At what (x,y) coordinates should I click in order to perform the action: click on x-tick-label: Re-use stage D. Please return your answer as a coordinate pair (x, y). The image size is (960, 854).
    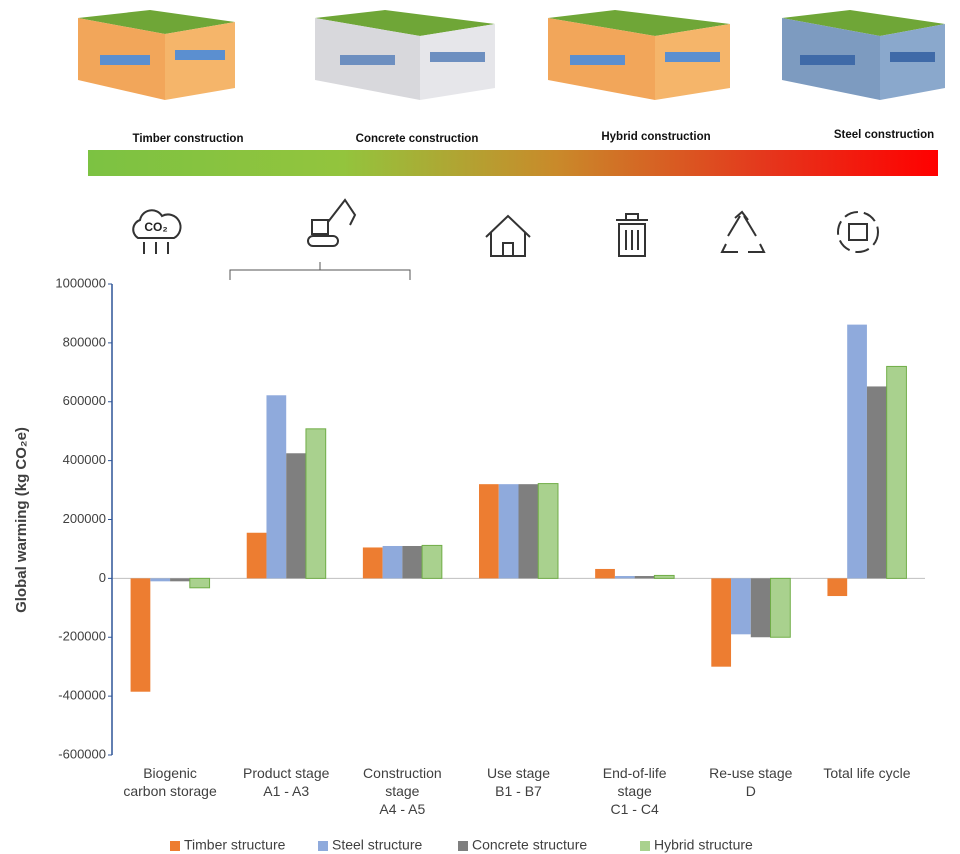
    Looking at the image, I should click on (750, 782).